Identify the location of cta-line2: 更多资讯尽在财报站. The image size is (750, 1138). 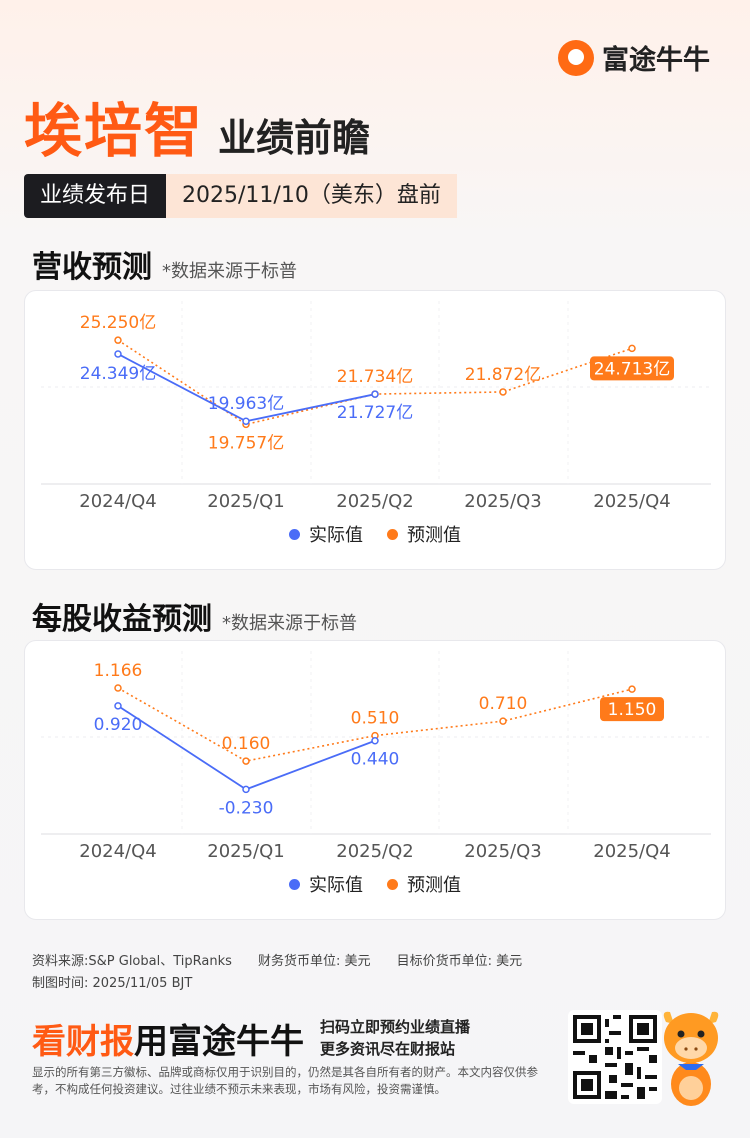
(388, 1049).